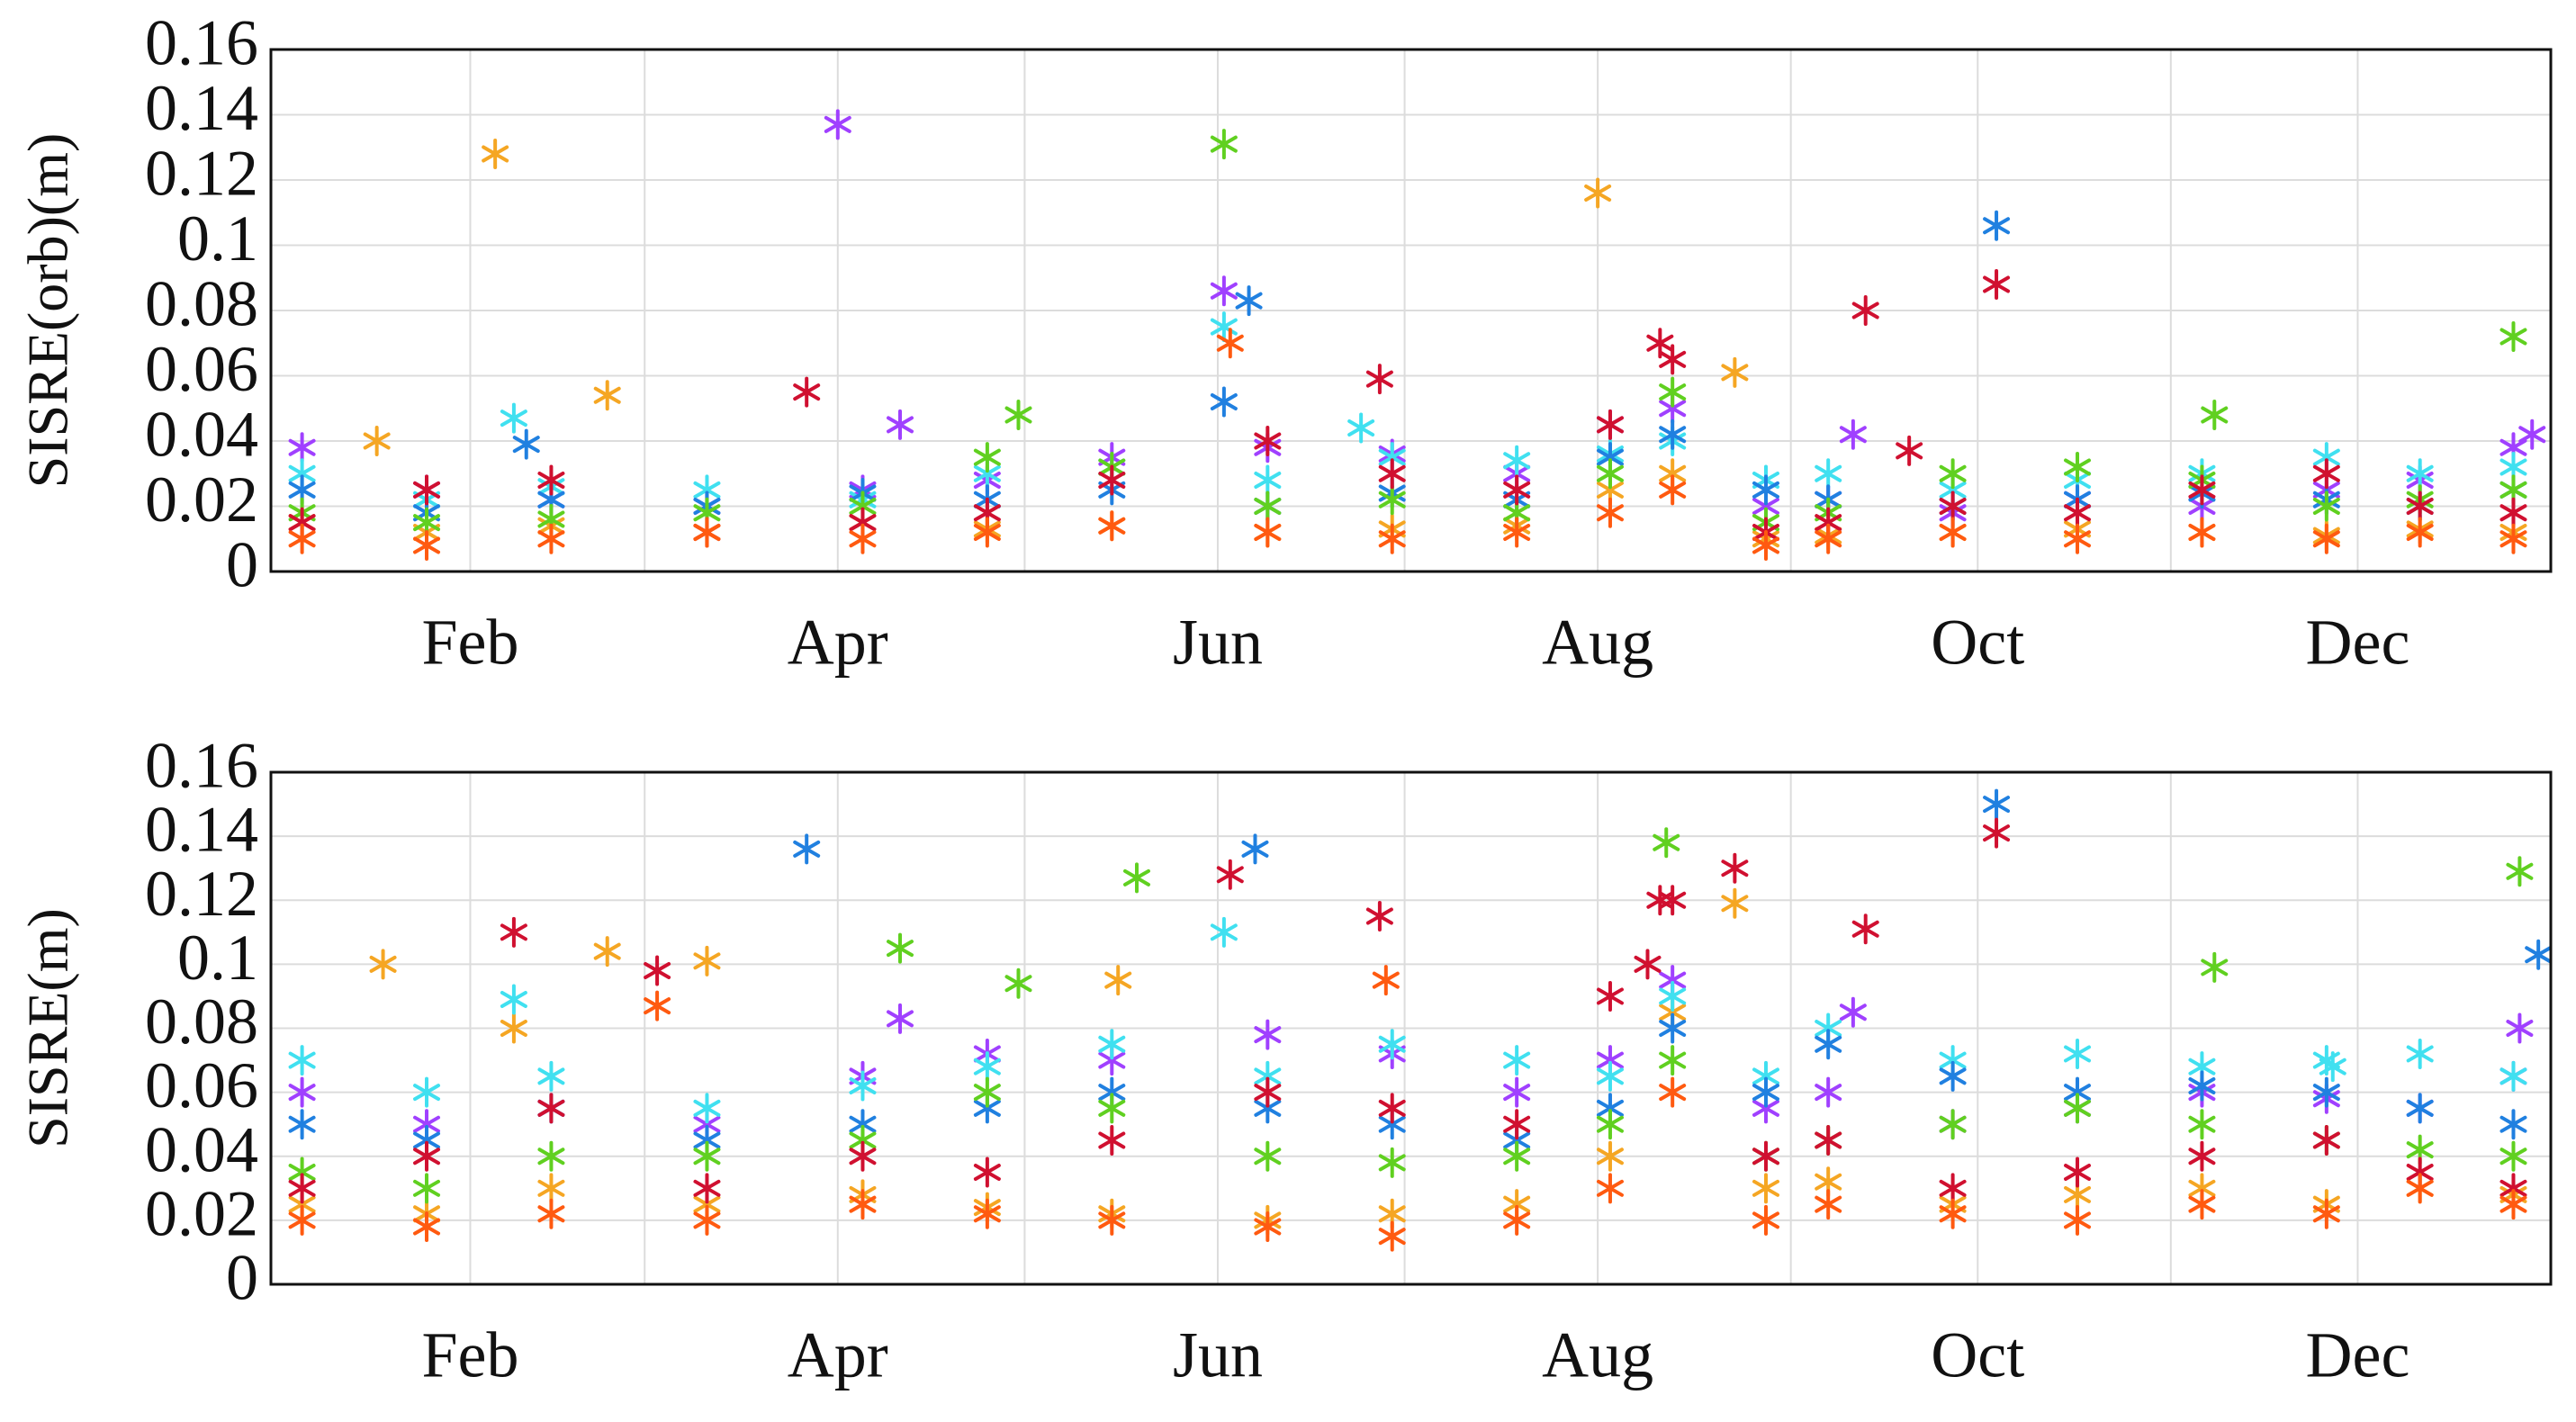 The width and height of the screenshot is (2576, 1422). Describe the element at coordinates (1218, 643) in the screenshot. I see `x-tick-label: Jun` at that location.